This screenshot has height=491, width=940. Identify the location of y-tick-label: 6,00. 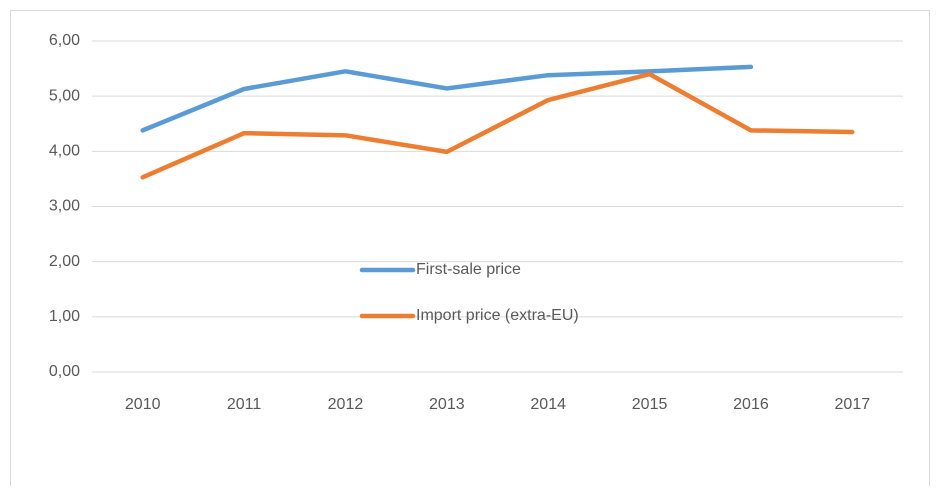
(64, 40).